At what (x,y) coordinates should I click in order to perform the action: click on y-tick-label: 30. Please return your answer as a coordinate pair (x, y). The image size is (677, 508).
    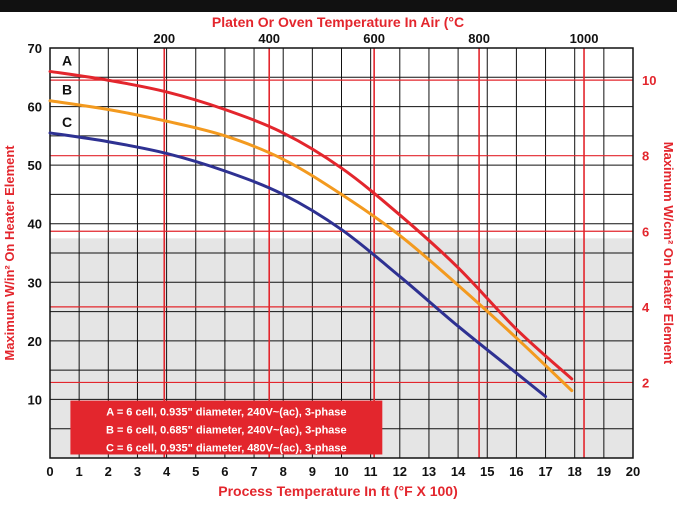
    Looking at the image, I should click on (35, 282).